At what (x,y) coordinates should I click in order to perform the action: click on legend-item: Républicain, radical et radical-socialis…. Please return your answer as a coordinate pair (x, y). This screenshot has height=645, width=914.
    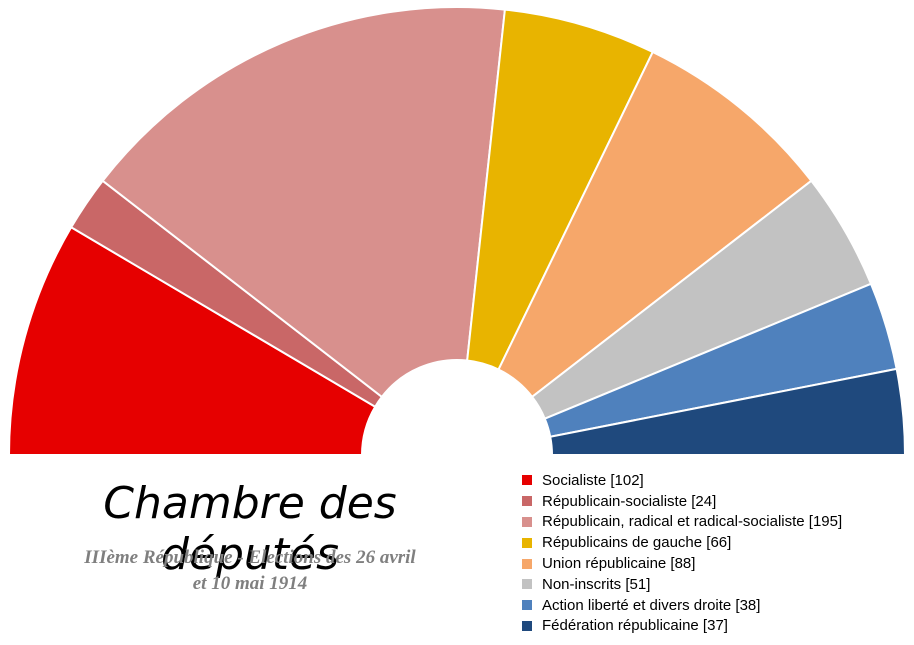
    Looking at the image, I should click on (682, 522).